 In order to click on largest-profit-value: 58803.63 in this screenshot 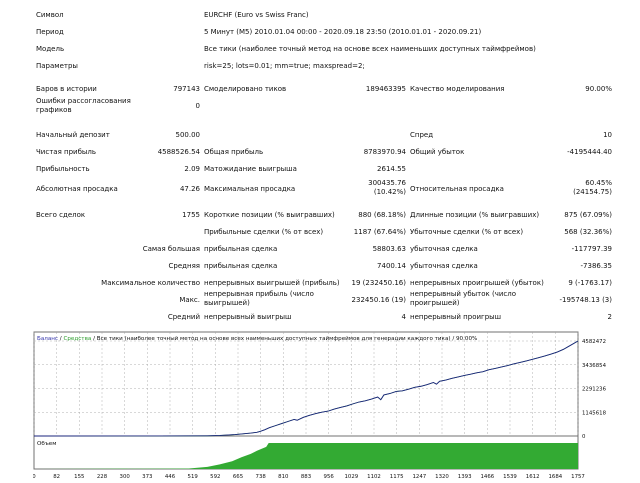, I will do `click(389, 249)`.